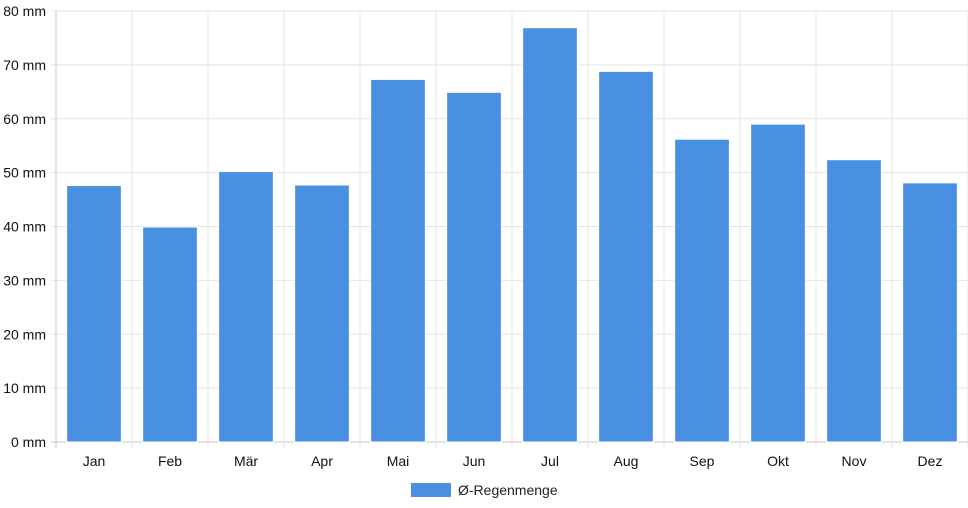 The width and height of the screenshot is (968, 508). What do you see at coordinates (24, 280) in the screenshot?
I see `y-tick-label: 30 mm` at bounding box center [24, 280].